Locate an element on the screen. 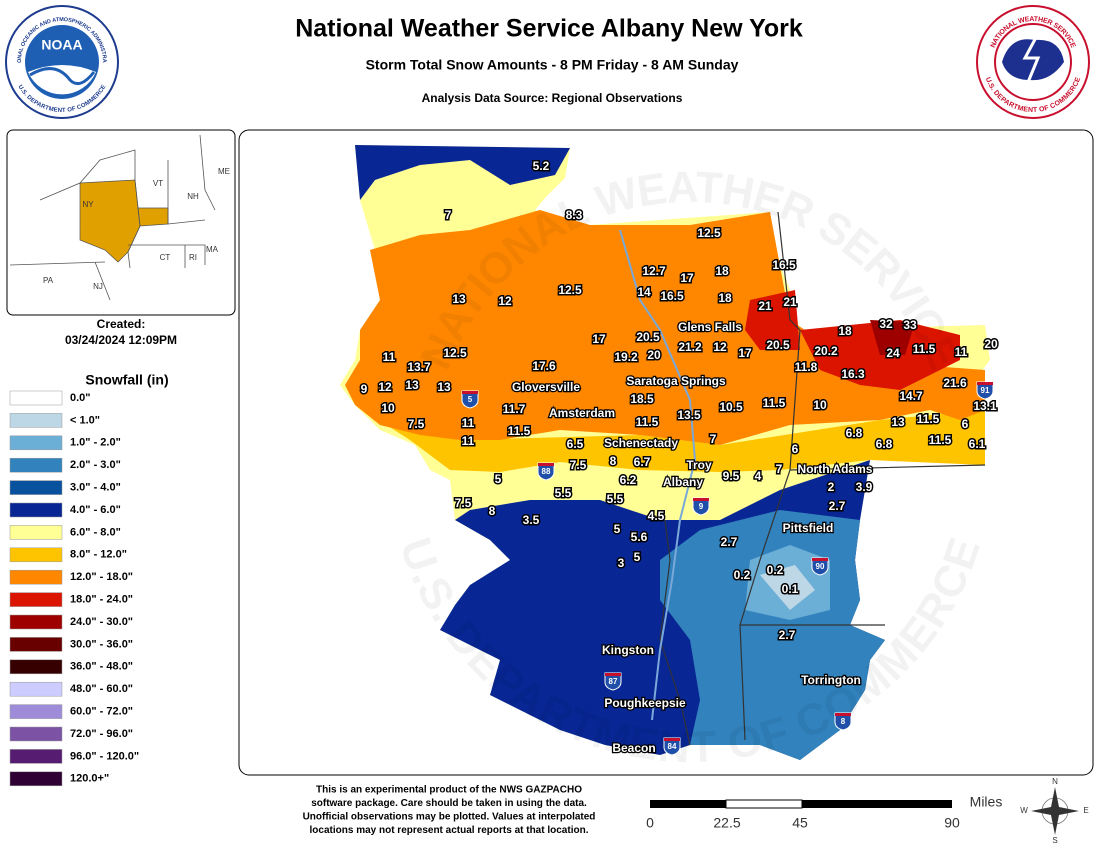 This screenshot has height=855, width=1100. snow-observation: 4.5 is located at coordinates (656, 516).